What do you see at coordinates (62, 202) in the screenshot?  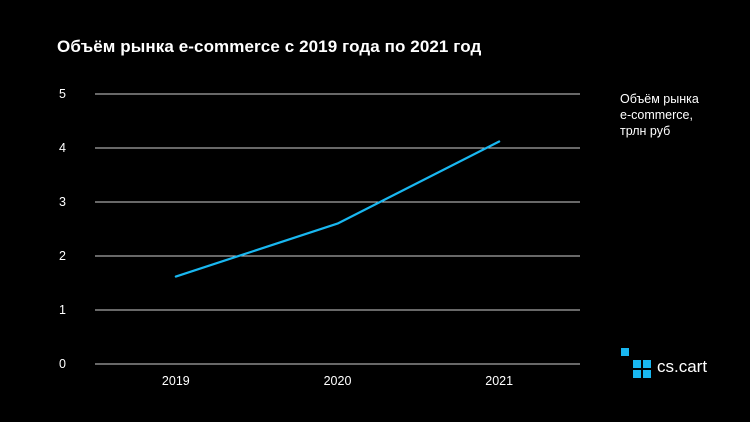 I see `y-tick-label: 3` at bounding box center [62, 202].